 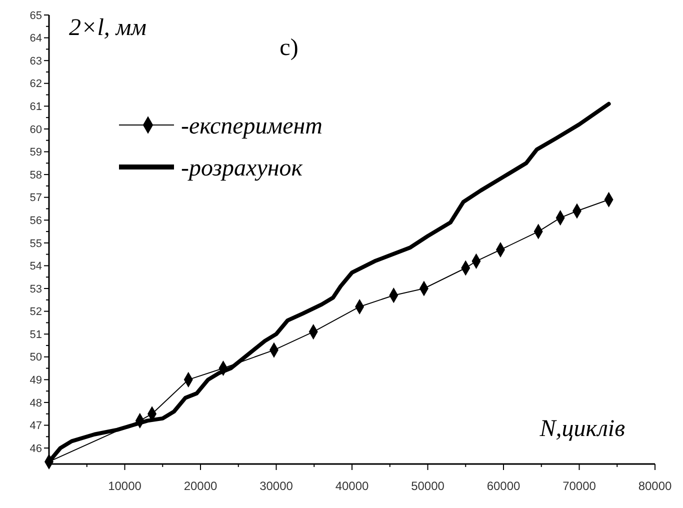 What do you see at coordinates (36, 334) in the screenshot?
I see `y-tick-label: 51` at bounding box center [36, 334].